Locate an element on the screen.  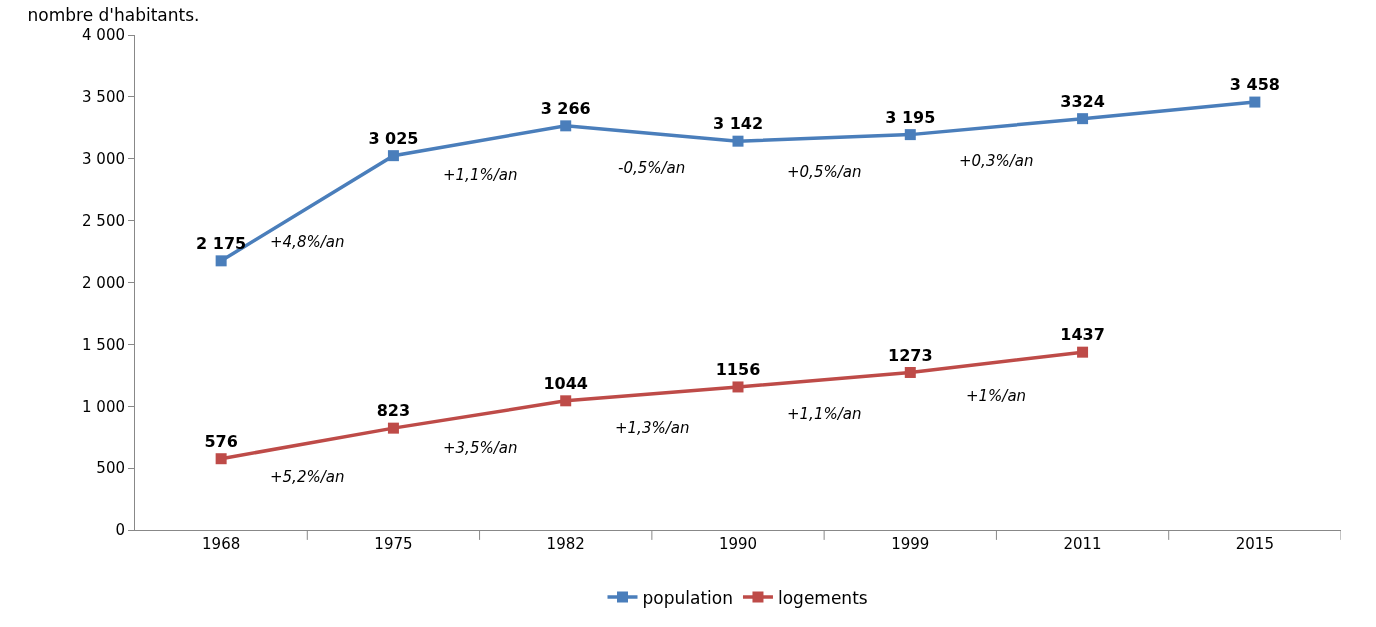
data-label: 3 025 is located at coordinates (393, 138).